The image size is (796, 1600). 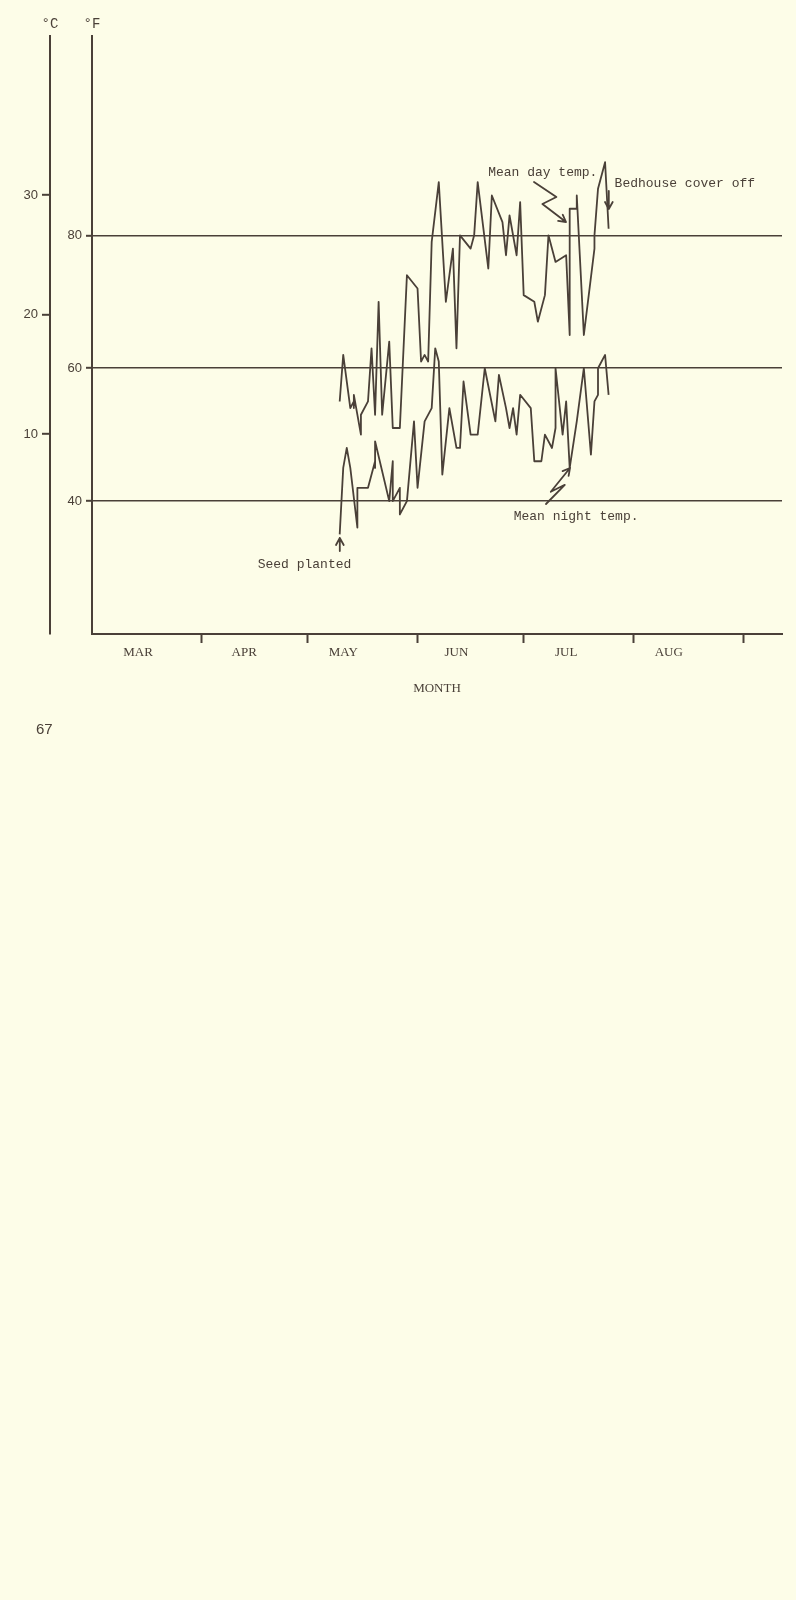 What do you see at coordinates (92, 24) in the screenshot?
I see `y-axis-title: °F` at bounding box center [92, 24].